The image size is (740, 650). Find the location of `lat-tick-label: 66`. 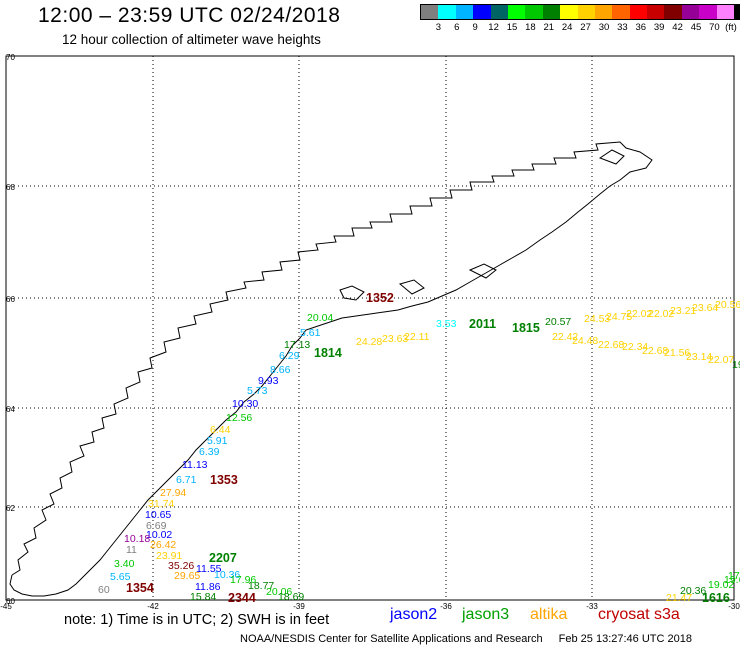

lat-tick-label: 66 is located at coordinates (10, 299).